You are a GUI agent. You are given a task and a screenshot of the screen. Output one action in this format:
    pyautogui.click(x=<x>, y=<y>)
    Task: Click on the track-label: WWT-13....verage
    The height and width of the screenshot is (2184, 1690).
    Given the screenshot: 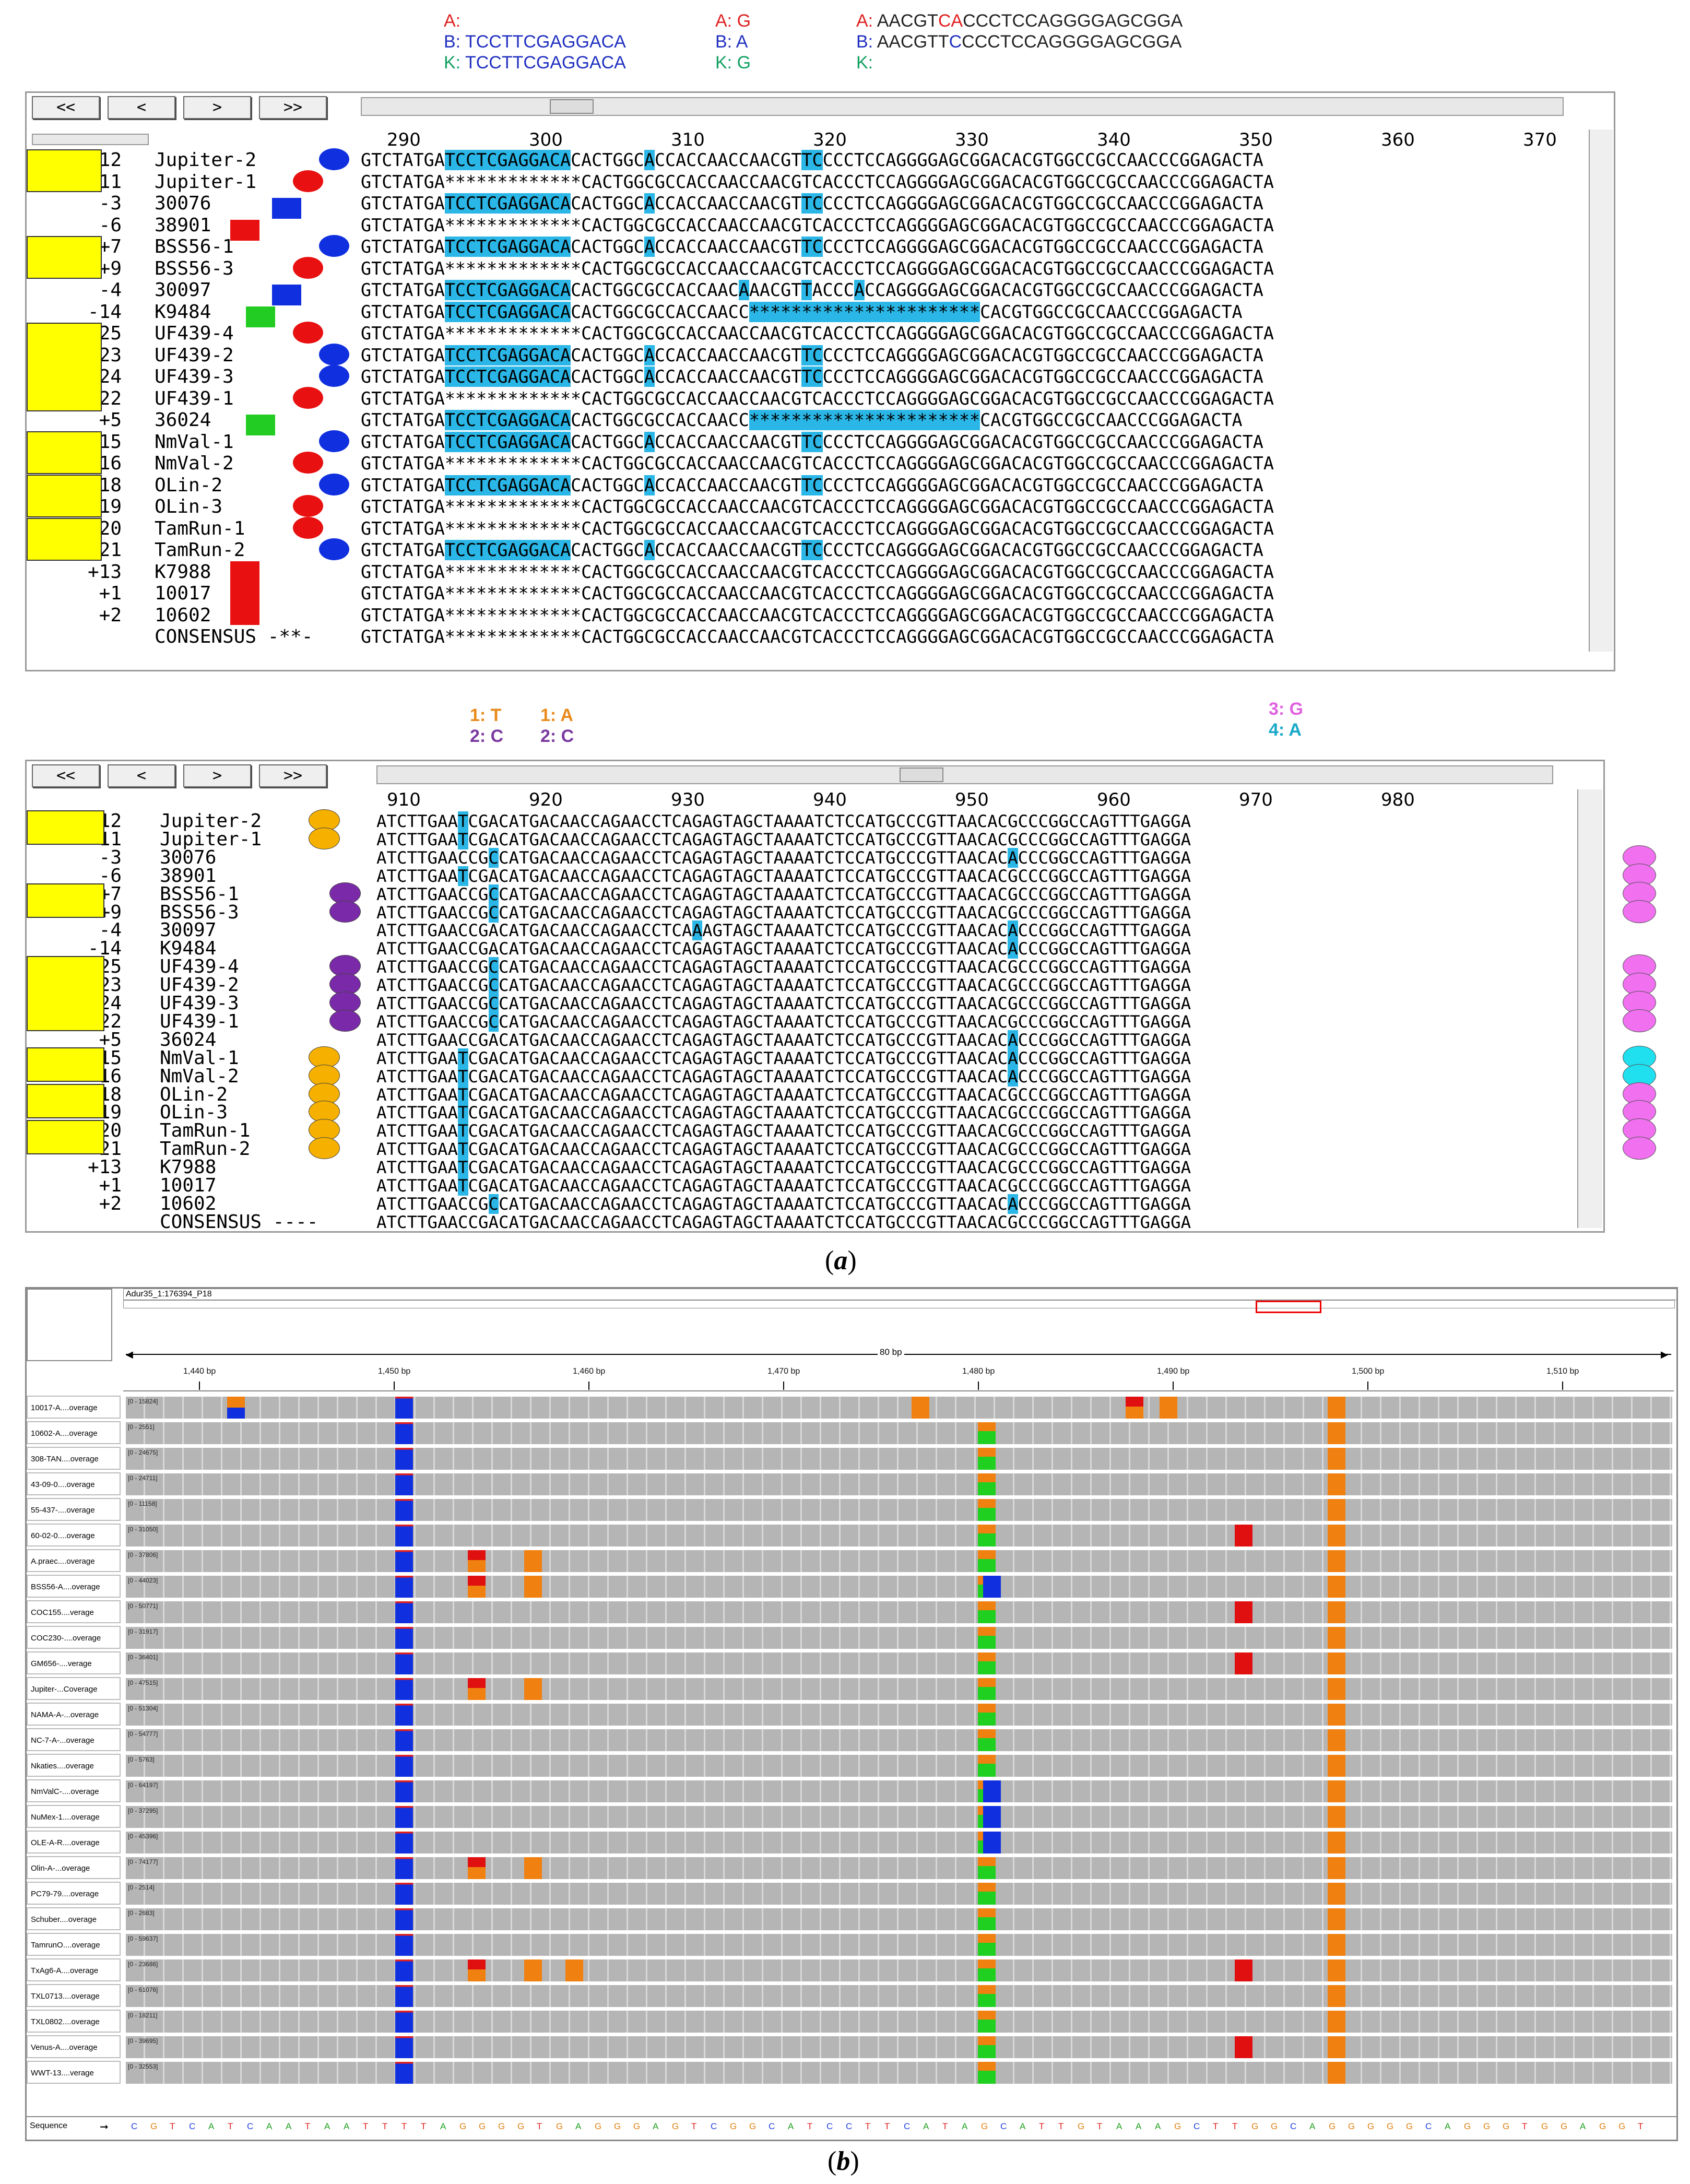 What is the action you would take?
    pyautogui.click(x=74, y=2072)
    